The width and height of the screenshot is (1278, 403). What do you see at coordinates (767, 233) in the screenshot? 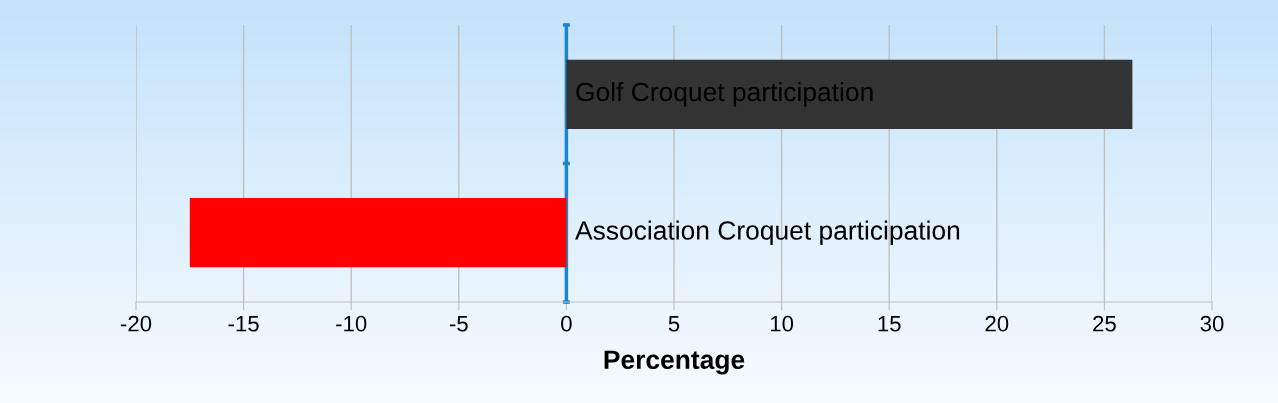
I see `y-tick-label: Association Croquet participation` at bounding box center [767, 233].